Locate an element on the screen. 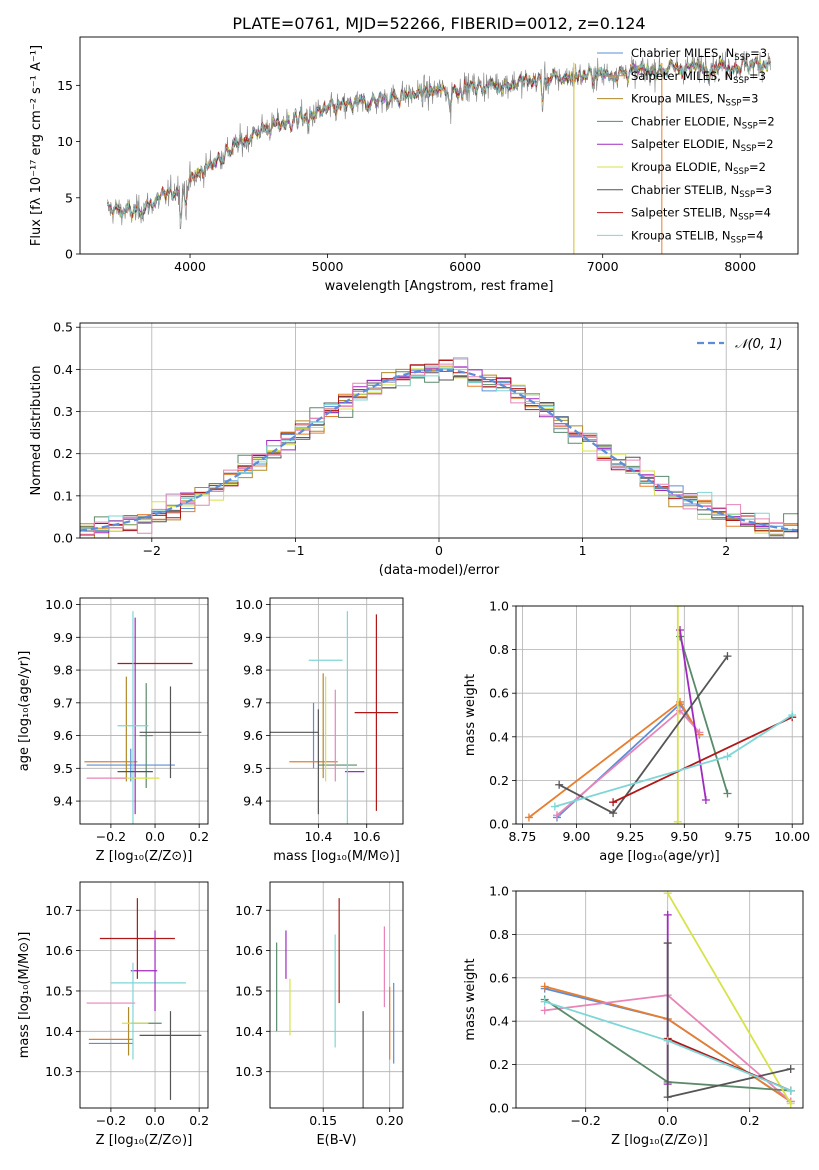  y-tick-label: 9.5 is located at coordinates (63, 768).